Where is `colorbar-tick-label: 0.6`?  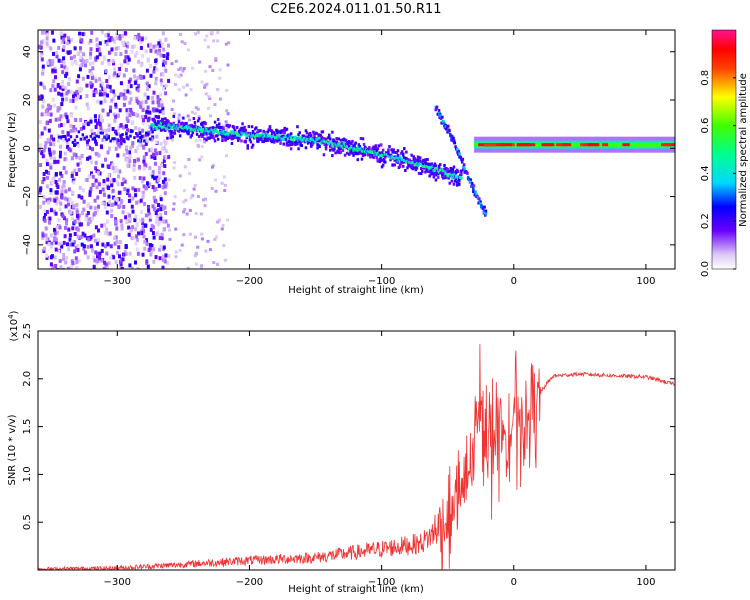
colorbar-tick-label: 0.6 is located at coordinates (705, 126).